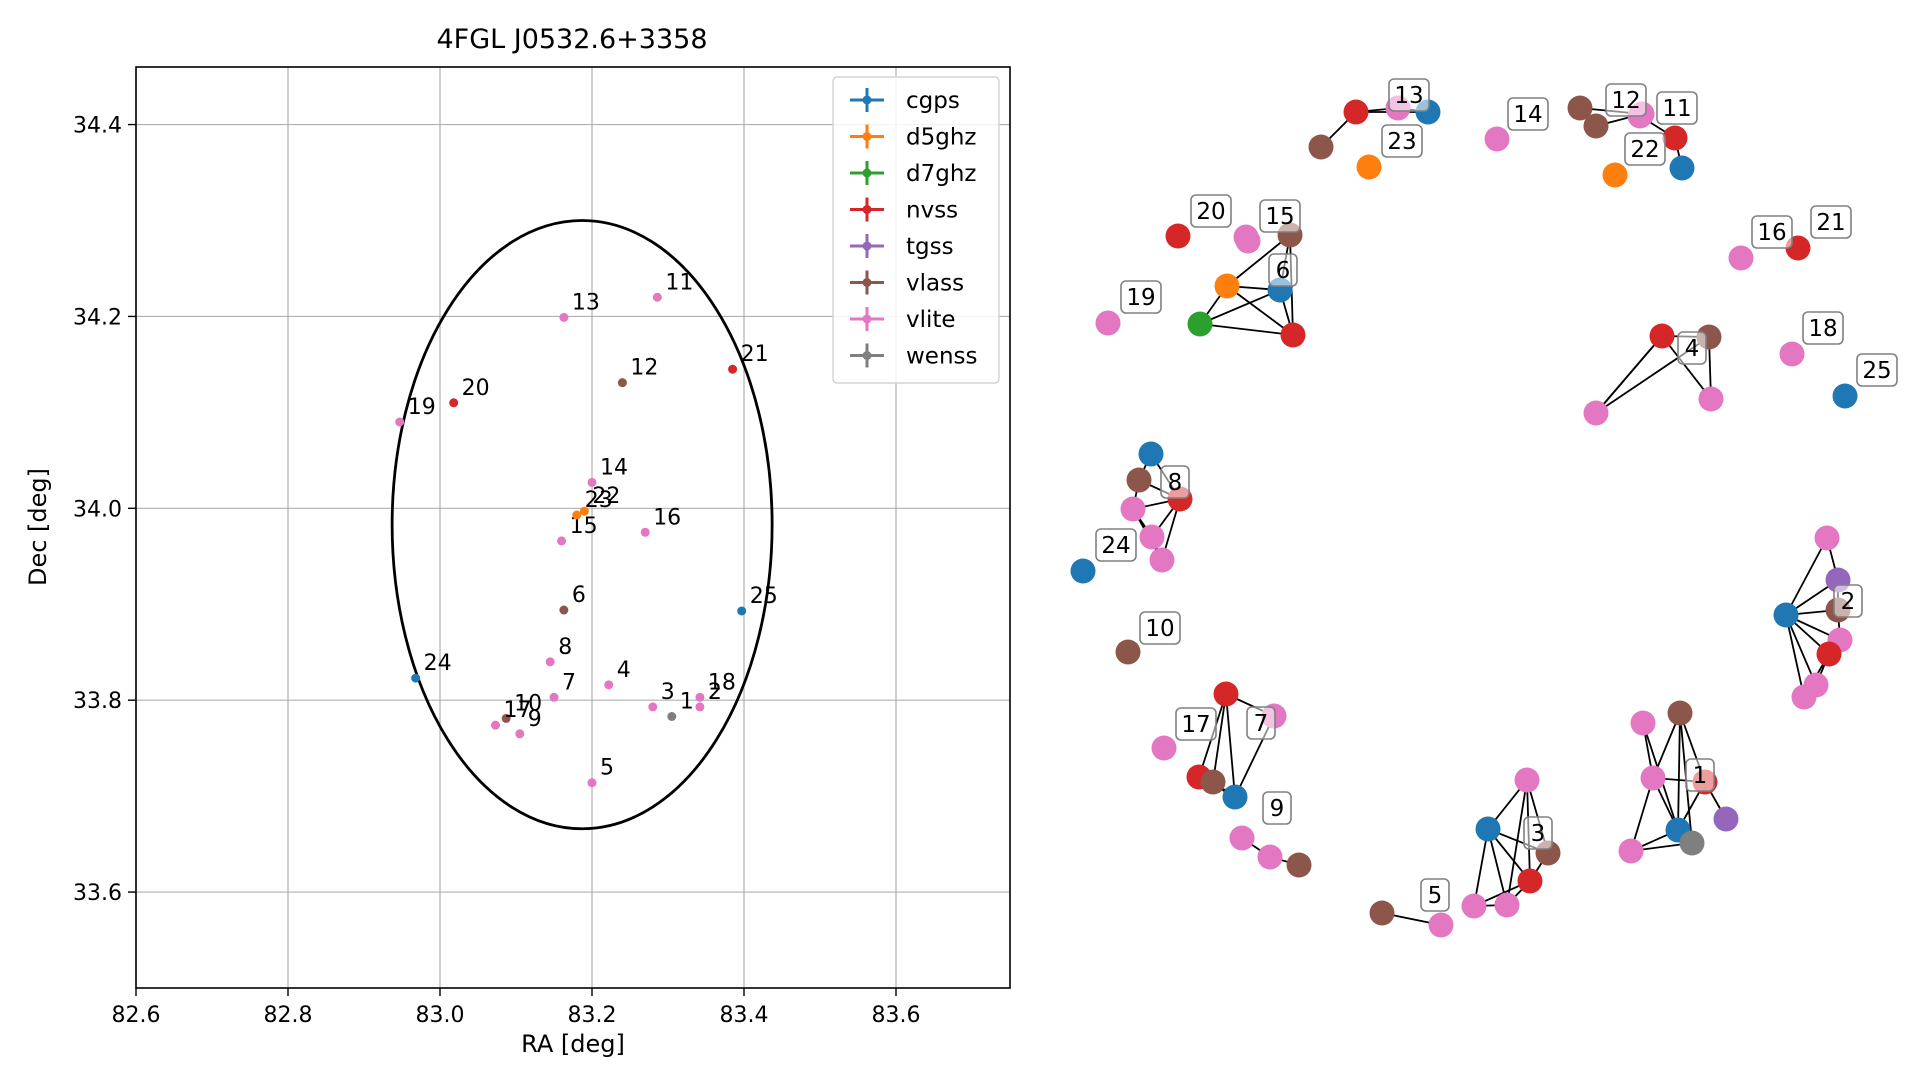  What do you see at coordinates (1771, 233) in the screenshot?
I see `network-cluster-label: 16` at bounding box center [1771, 233].